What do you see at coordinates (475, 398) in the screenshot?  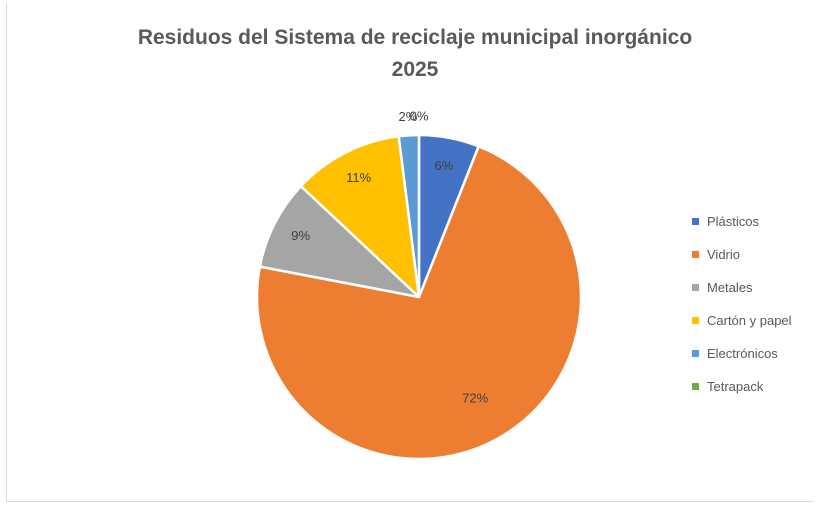 I see `data-label-vidrio: 72%` at bounding box center [475, 398].